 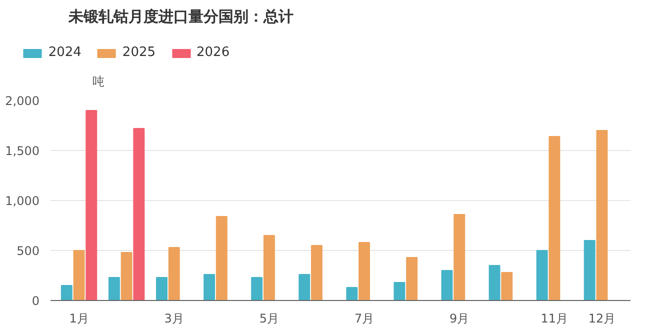 I want to click on x-tick-label: 1月, so click(x=79, y=319).